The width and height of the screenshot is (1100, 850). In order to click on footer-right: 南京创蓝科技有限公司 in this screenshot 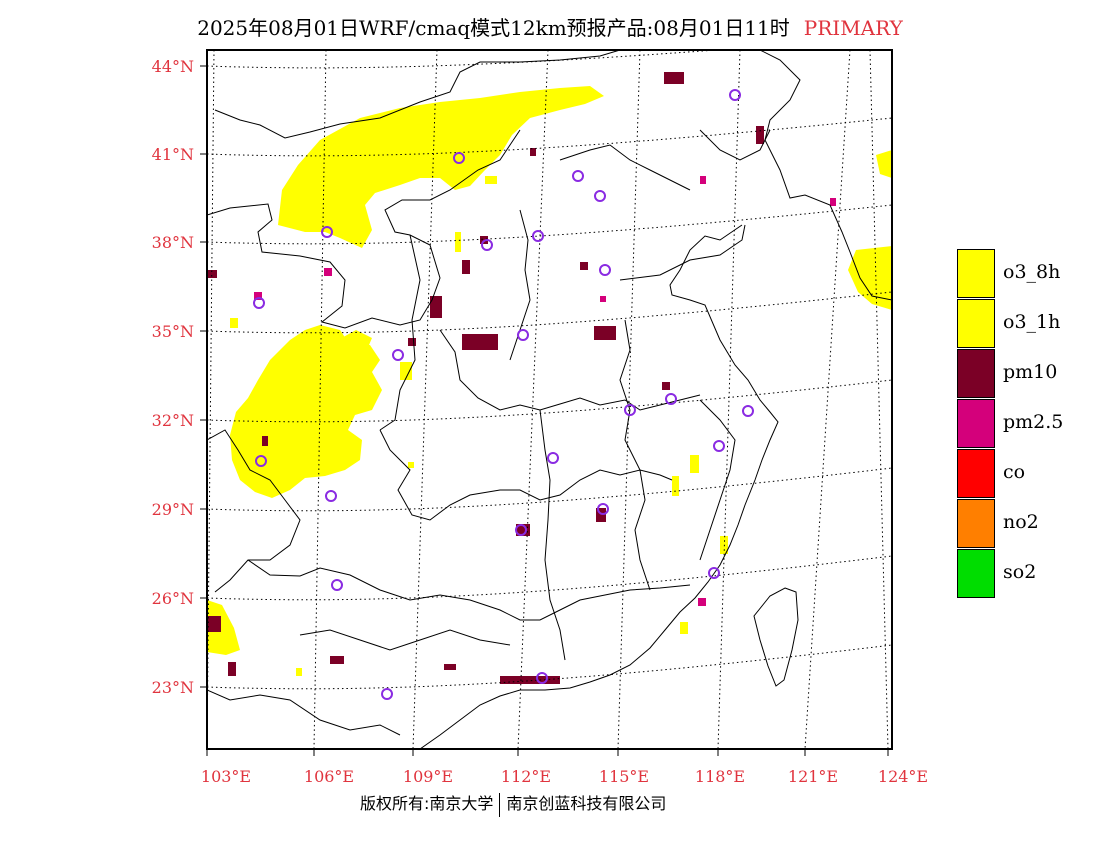, I will do `click(586, 803)`.